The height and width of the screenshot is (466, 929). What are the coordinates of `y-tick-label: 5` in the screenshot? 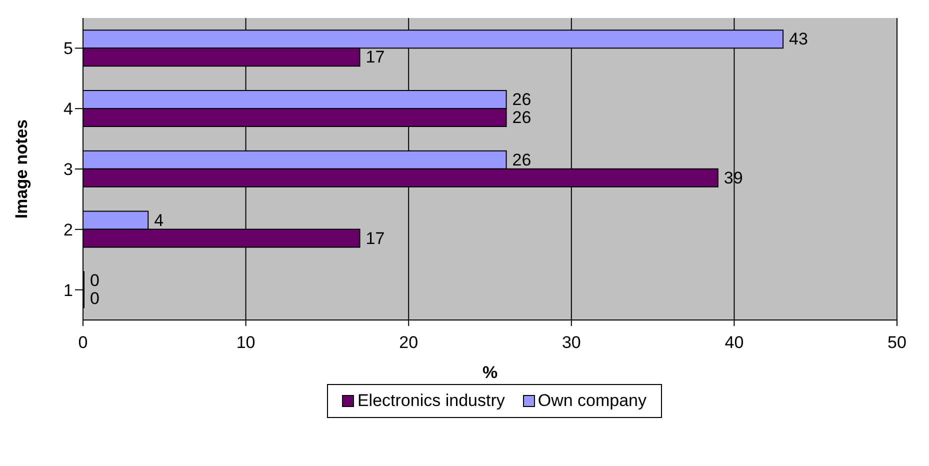 It's located at (68, 48).